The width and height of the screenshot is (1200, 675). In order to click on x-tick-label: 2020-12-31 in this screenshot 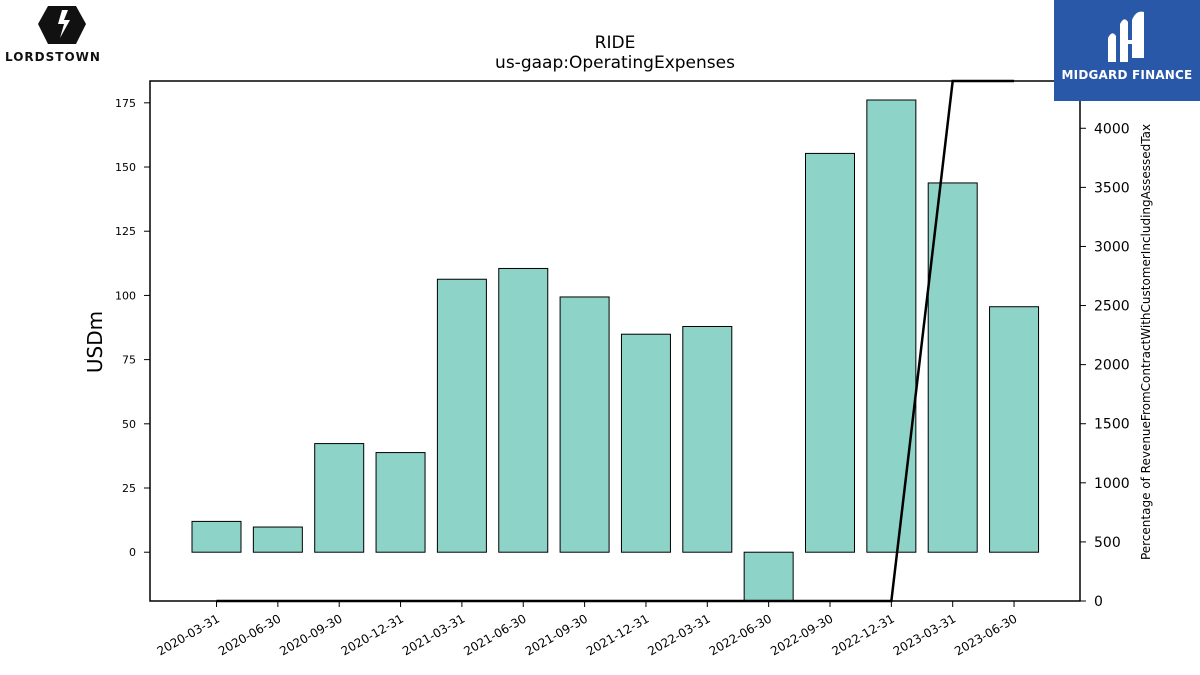, I will do `click(372, 634)`.